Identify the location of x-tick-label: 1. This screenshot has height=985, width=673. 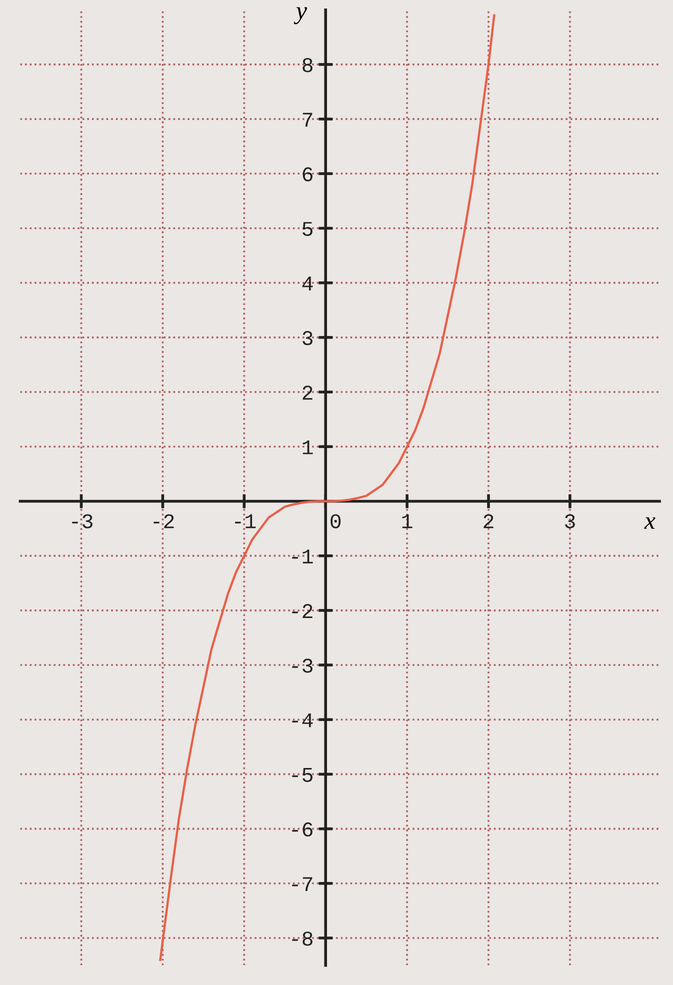
(407, 521).